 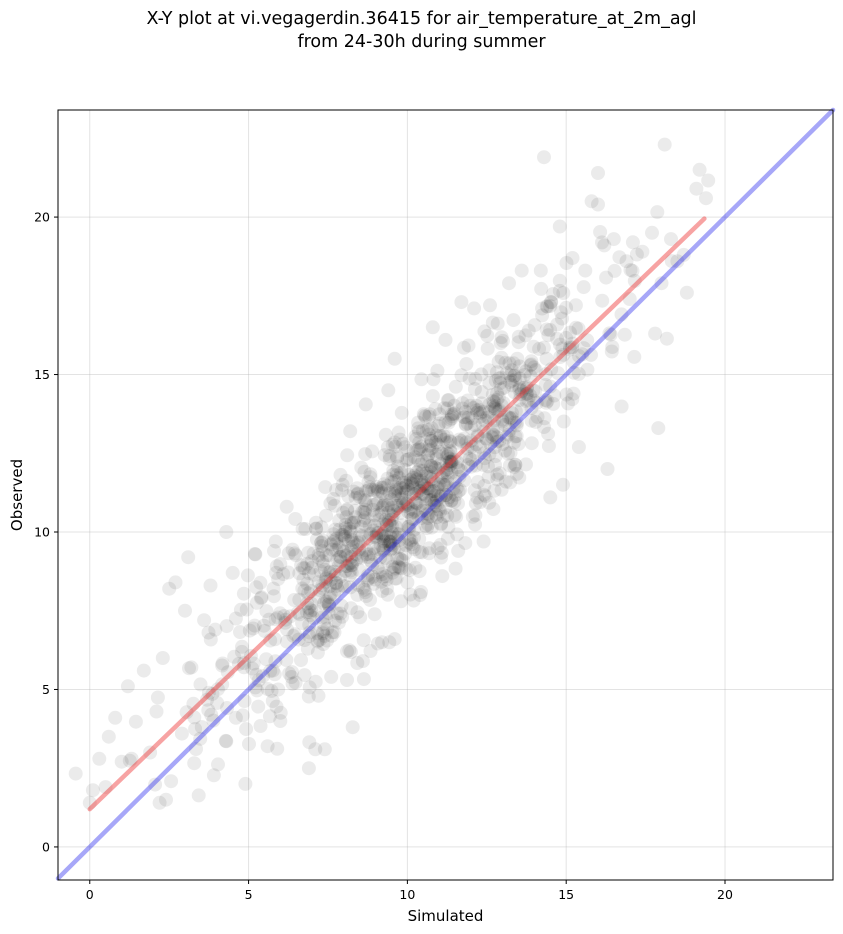 What do you see at coordinates (46, 689) in the screenshot?
I see `y-tick-label: 5` at bounding box center [46, 689].